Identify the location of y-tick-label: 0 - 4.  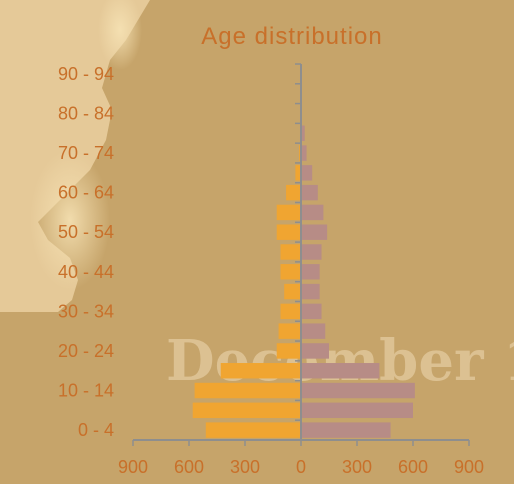
(96, 430).